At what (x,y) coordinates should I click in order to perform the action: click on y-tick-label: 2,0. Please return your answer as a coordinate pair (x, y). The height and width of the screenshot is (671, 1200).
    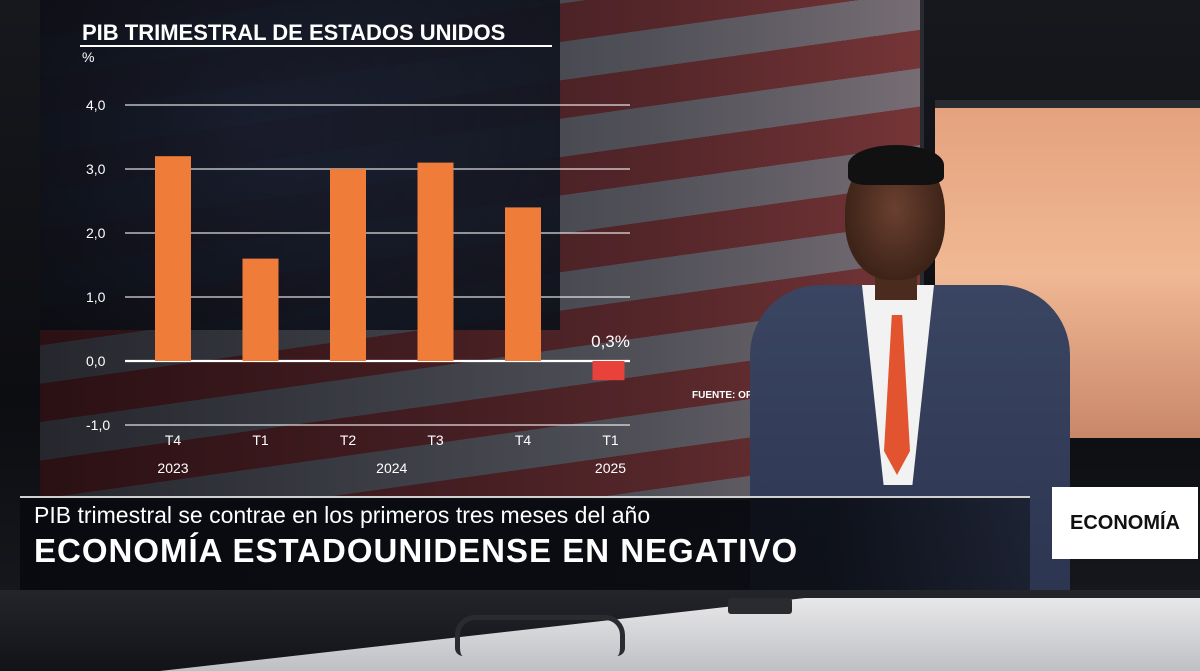
    Looking at the image, I should click on (96, 233).